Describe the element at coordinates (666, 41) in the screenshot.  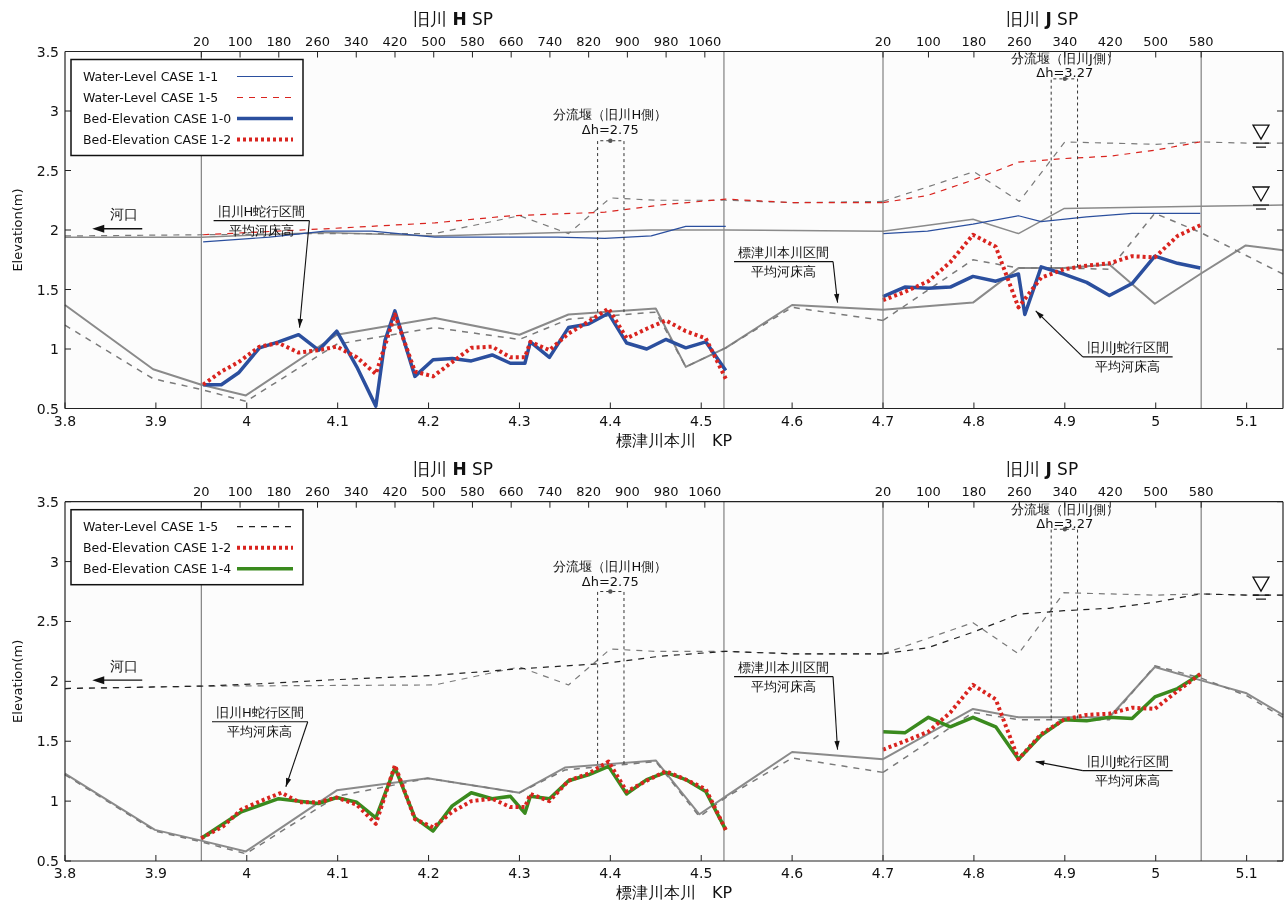
I see `x2-tick-label: 980` at that location.